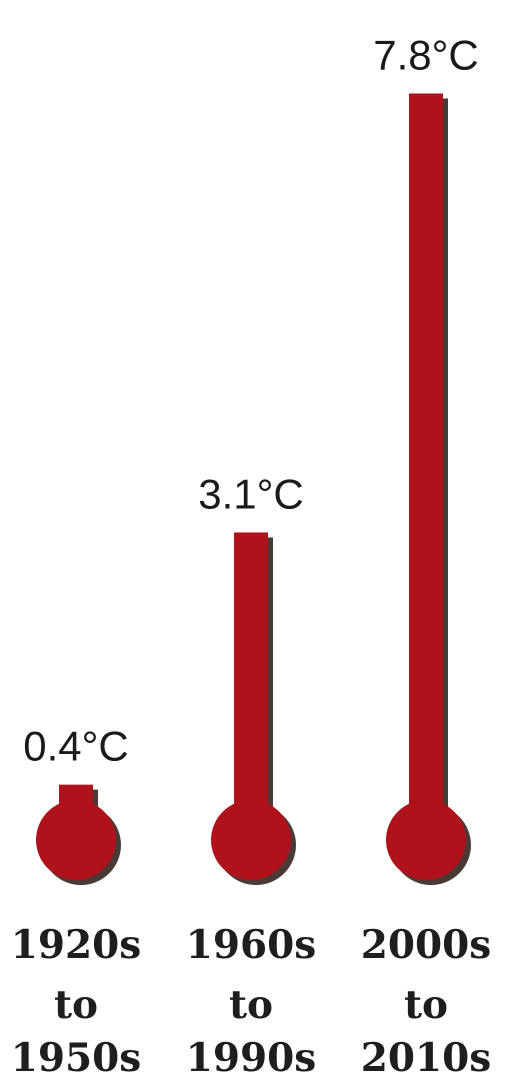 The height and width of the screenshot is (1083, 509). What do you see at coordinates (76, 1005) in the screenshot?
I see `category-label-1-line-2: to` at bounding box center [76, 1005].